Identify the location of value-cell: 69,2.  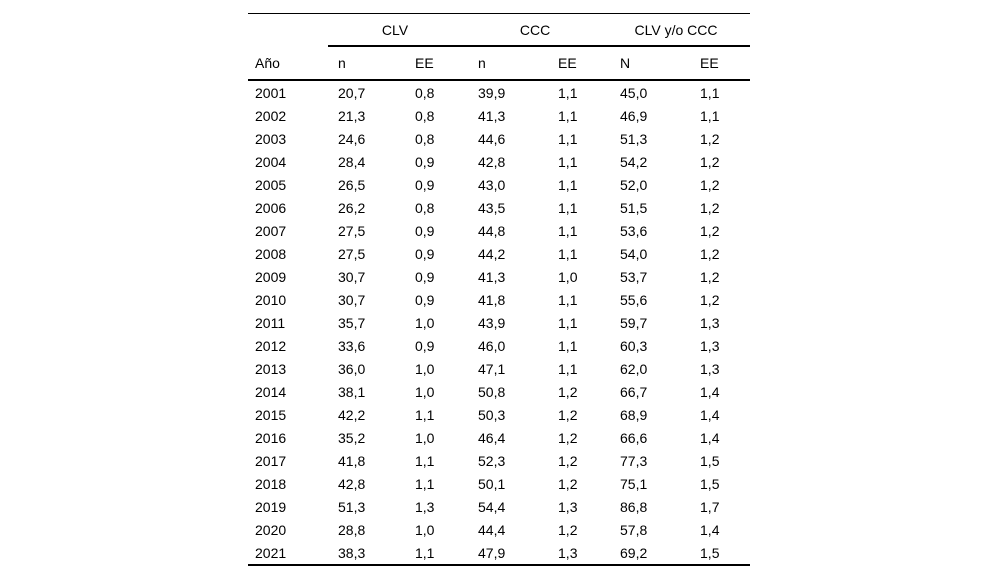
(634, 552).